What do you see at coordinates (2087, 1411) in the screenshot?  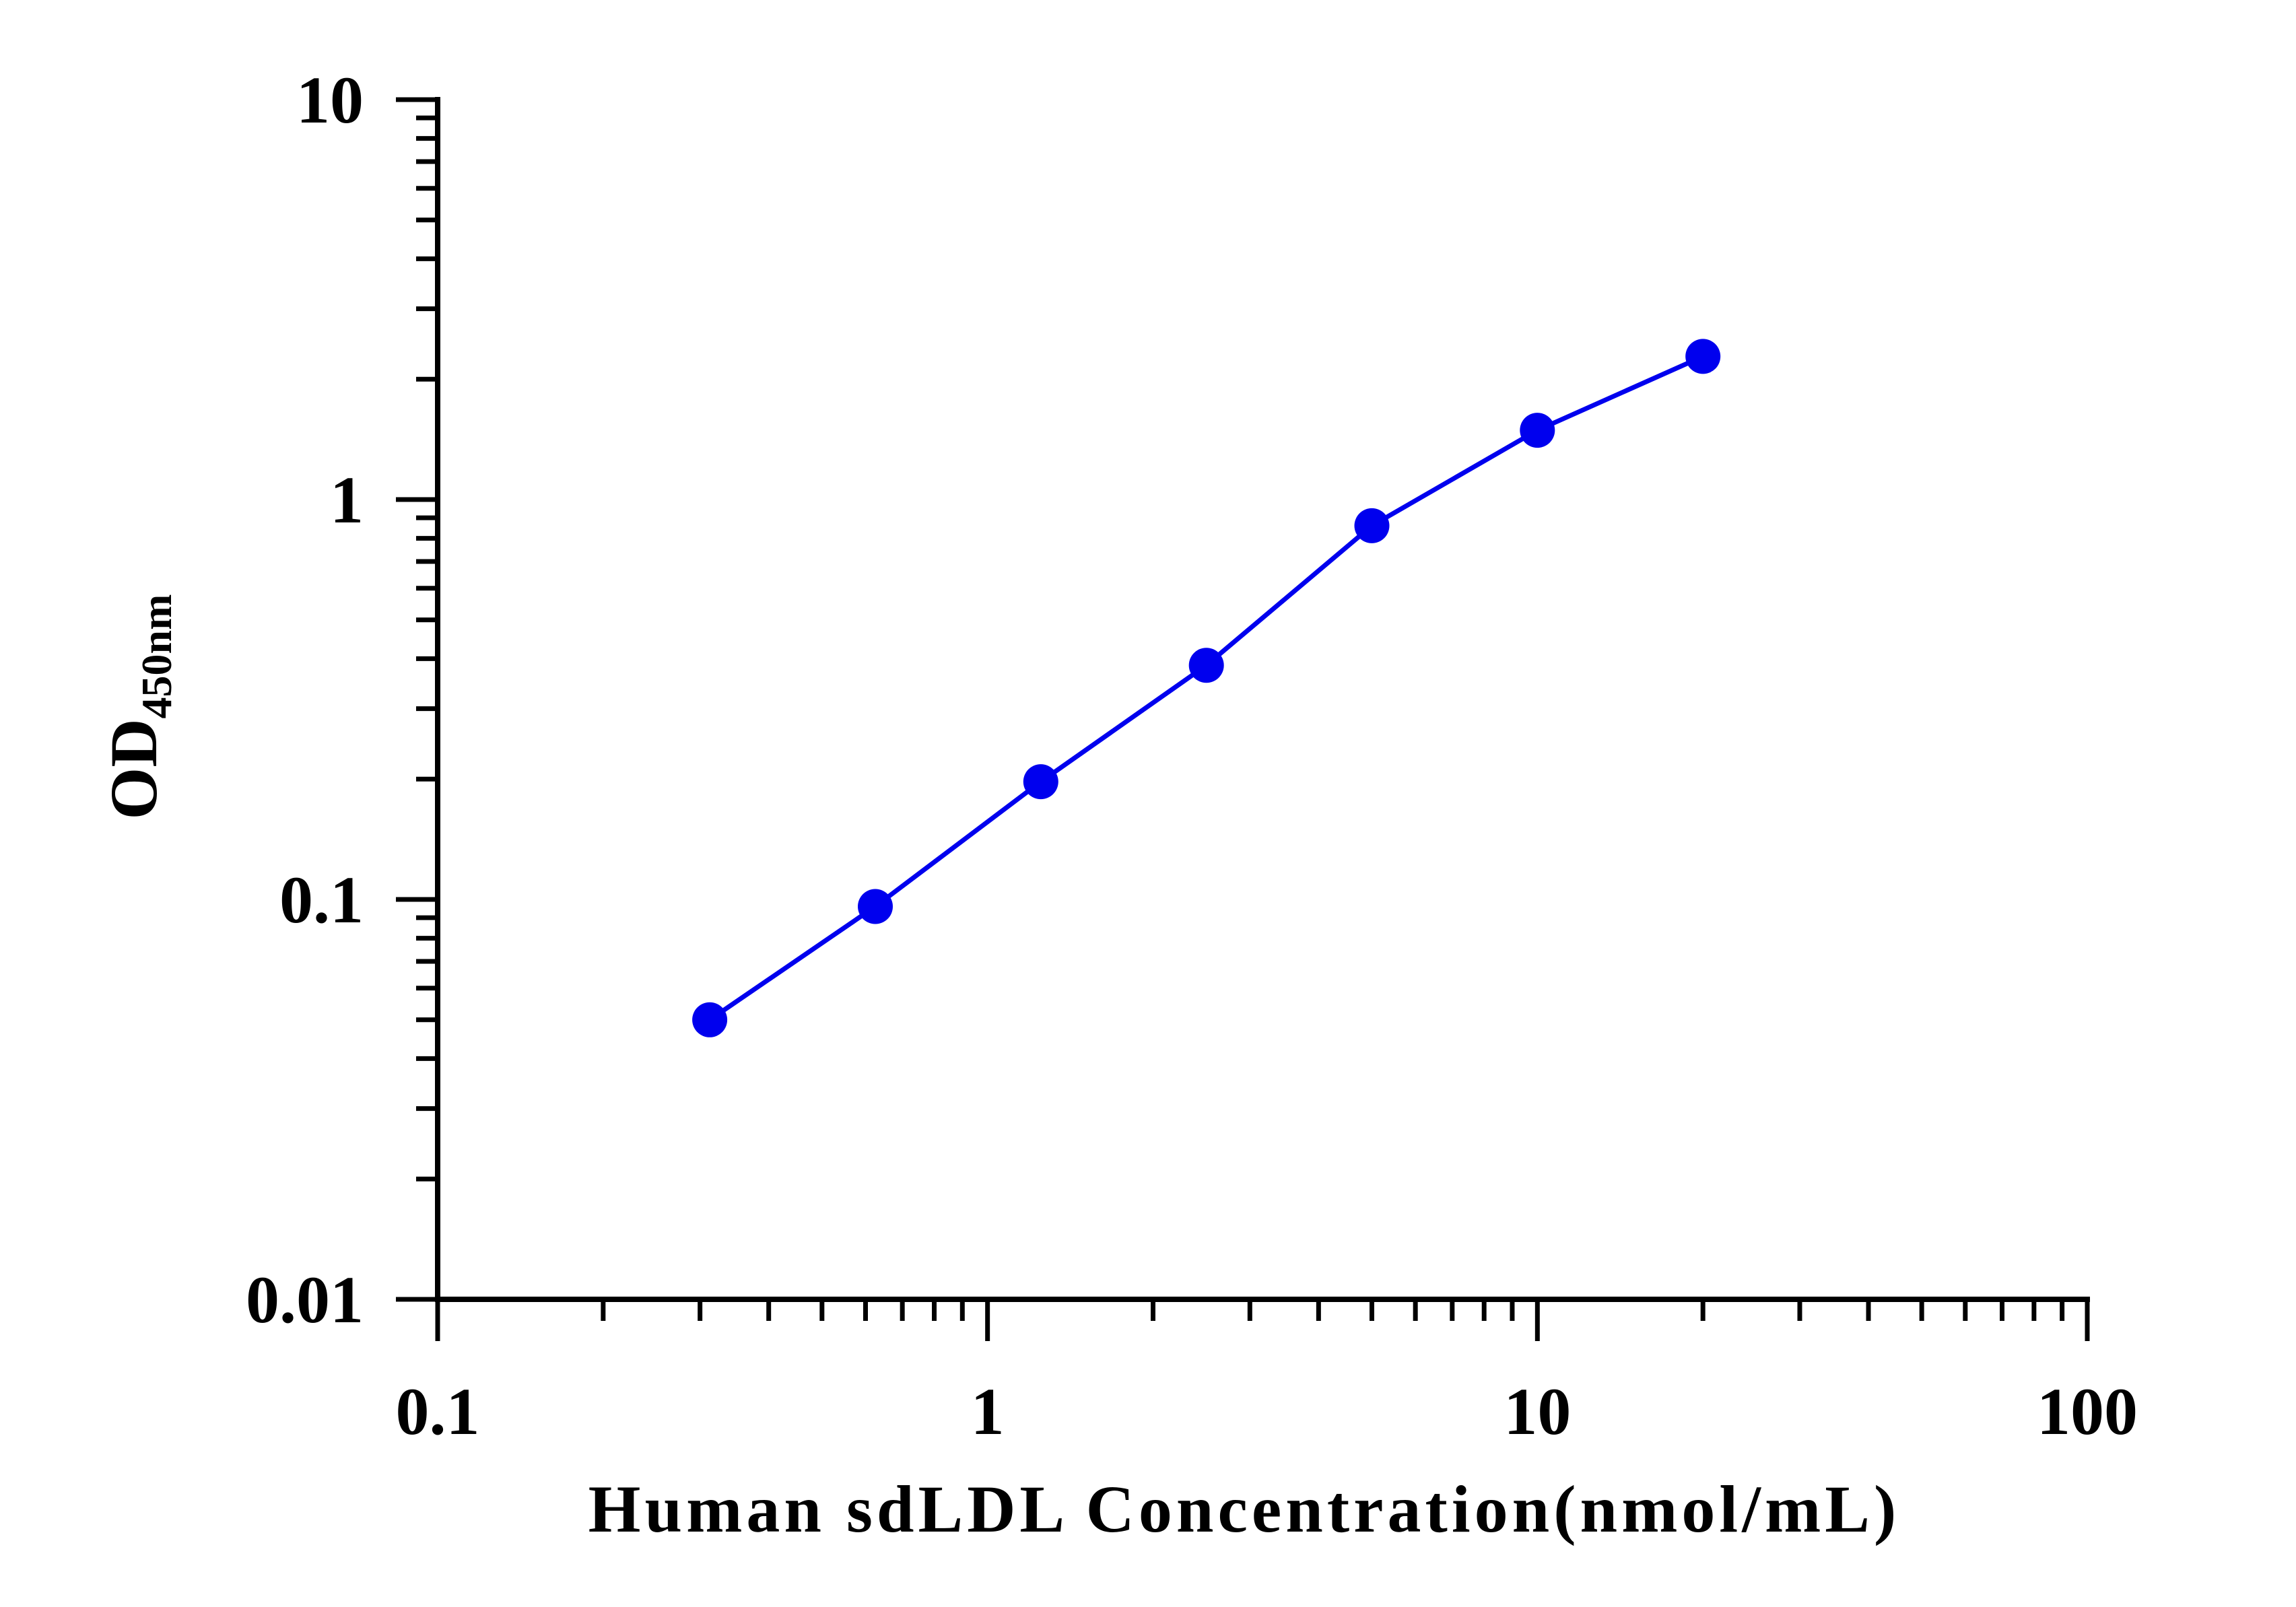 I see `x-tick-label: 100` at bounding box center [2087, 1411].